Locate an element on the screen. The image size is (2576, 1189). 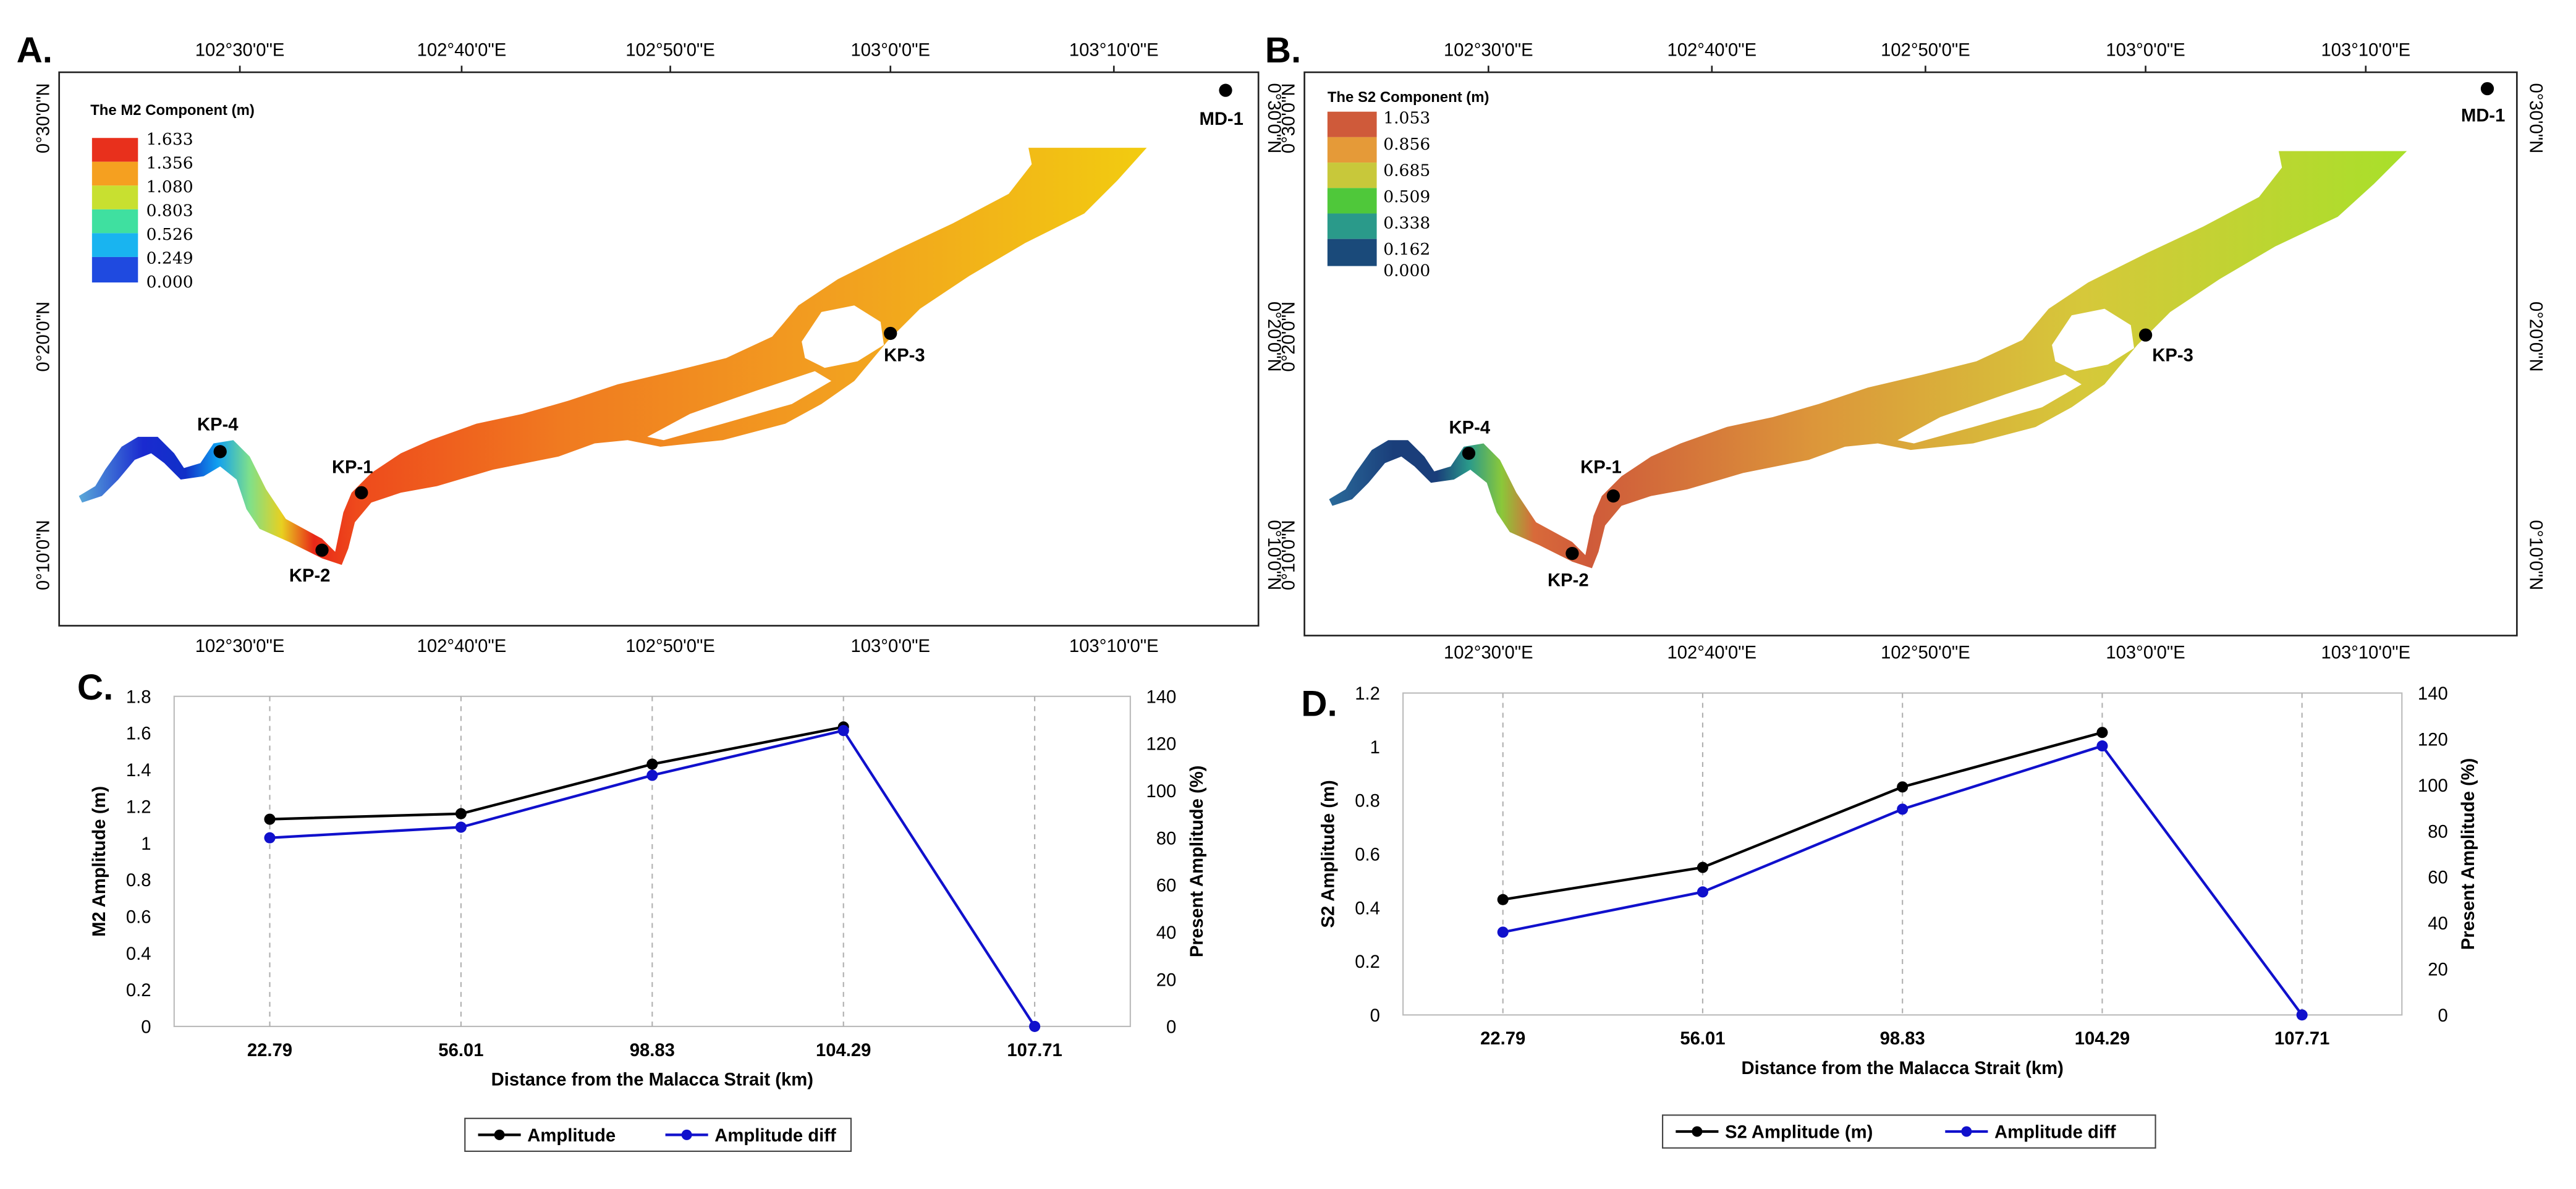
y-tick-label: 0.8 is located at coordinates (1367, 801).